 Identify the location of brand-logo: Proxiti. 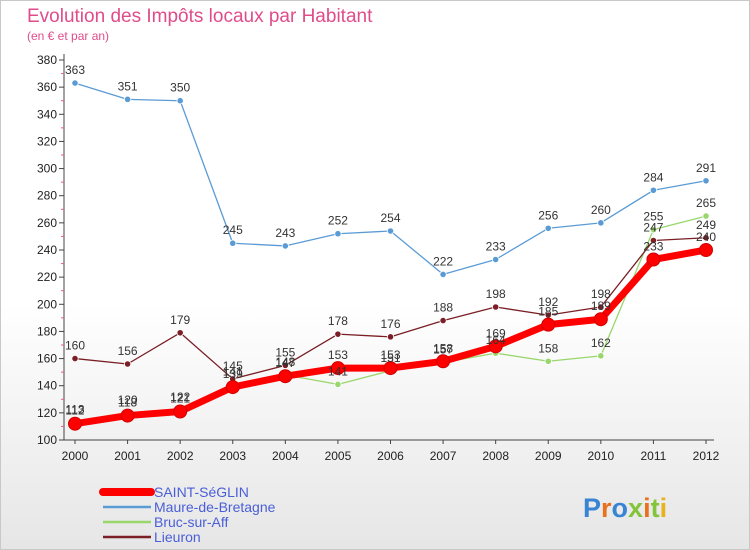
(625, 508).